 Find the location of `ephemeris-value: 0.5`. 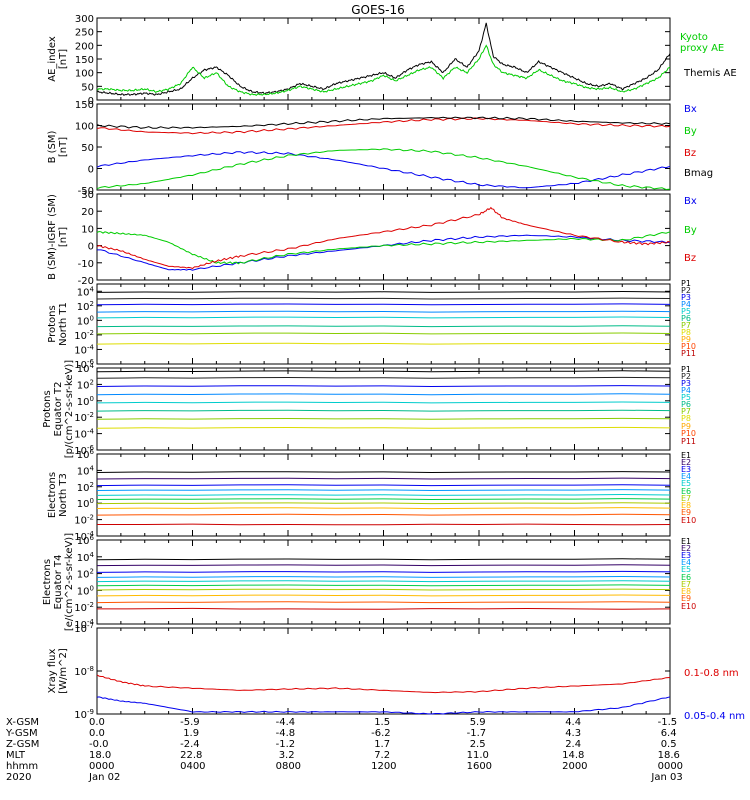

ephemeris-value: 0.5 is located at coordinates (668, 744).